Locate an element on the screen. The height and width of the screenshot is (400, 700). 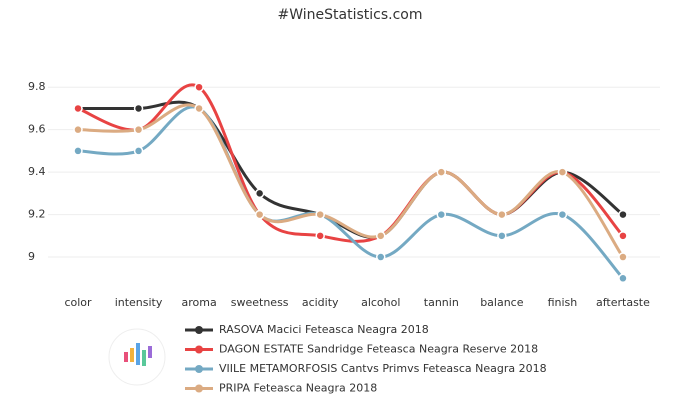
x-tick-label: finish is located at coordinates (563, 302).